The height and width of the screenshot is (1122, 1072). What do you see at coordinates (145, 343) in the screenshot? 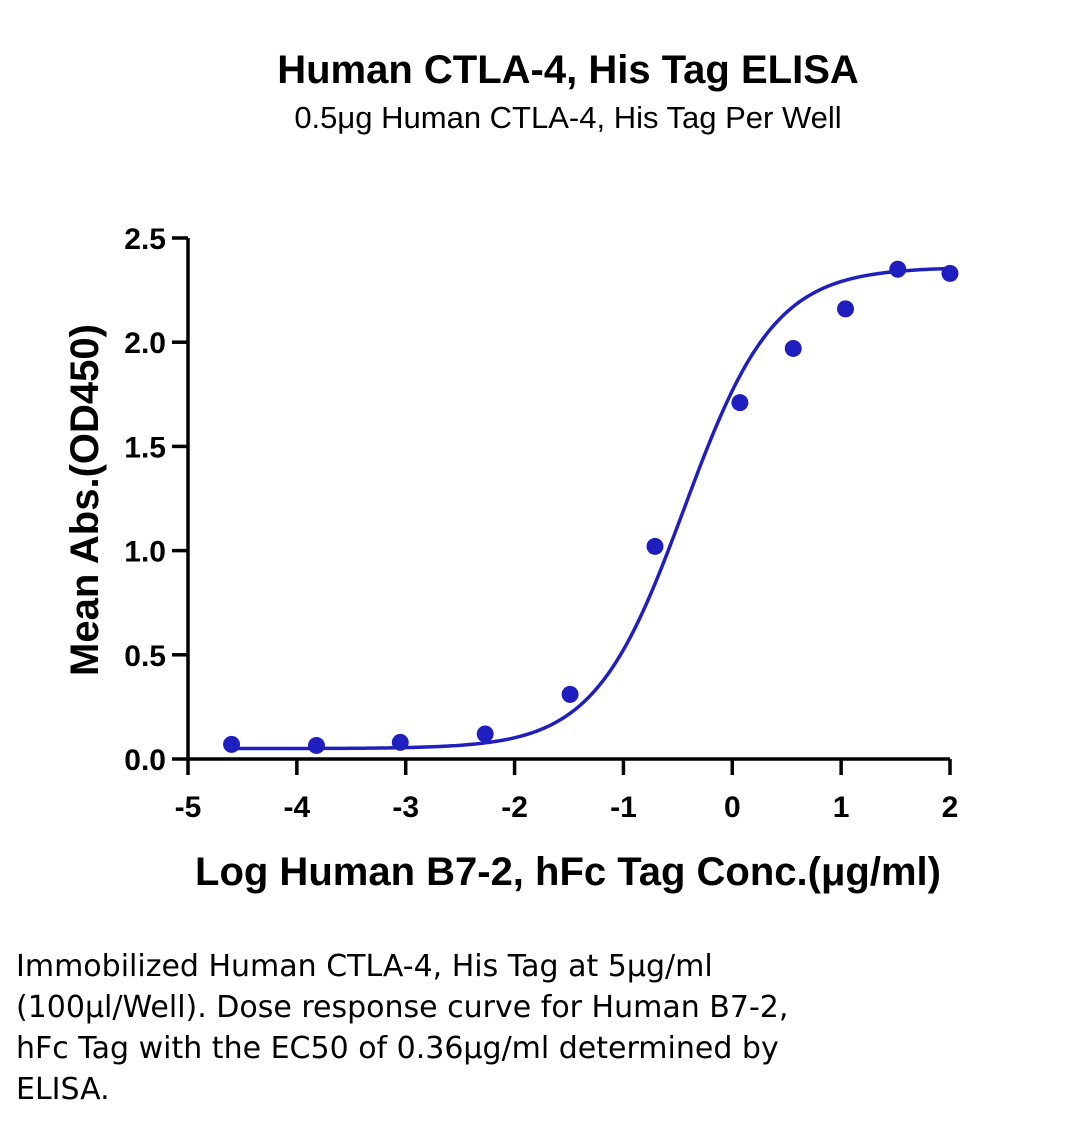
I see `y-tick-label: 2.0` at bounding box center [145, 343].